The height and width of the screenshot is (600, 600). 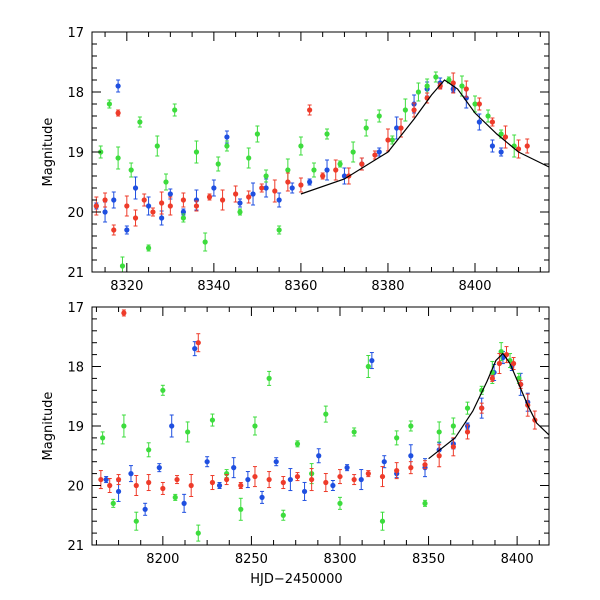 What do you see at coordinates (213, 286) in the screenshot?
I see `x-tick-label: 8340` at bounding box center [213, 286].